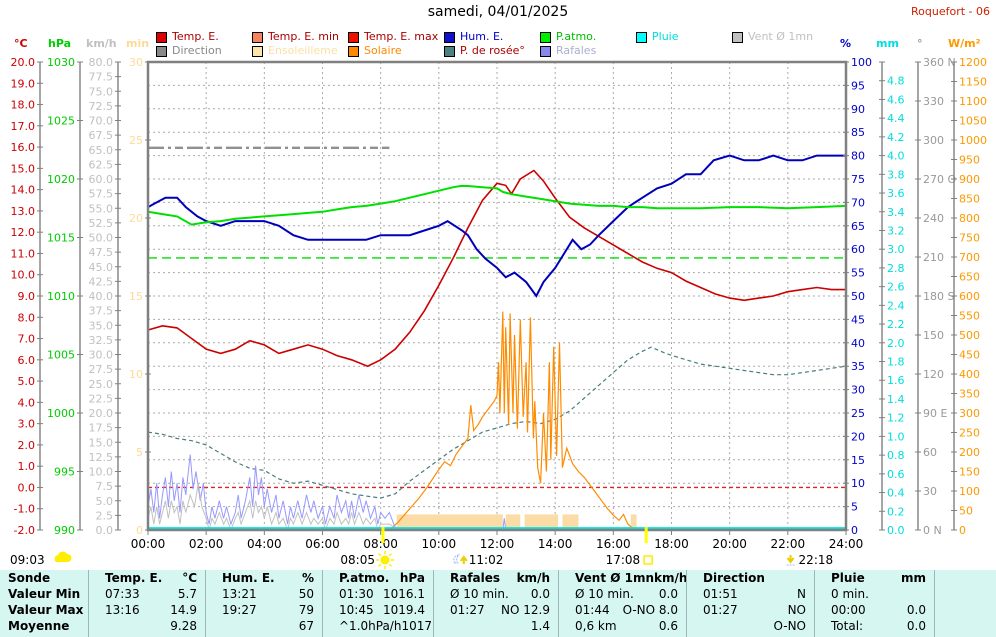  I want to click on table-cell-row: 01:44 O-NO 8.0, so click(622, 610).